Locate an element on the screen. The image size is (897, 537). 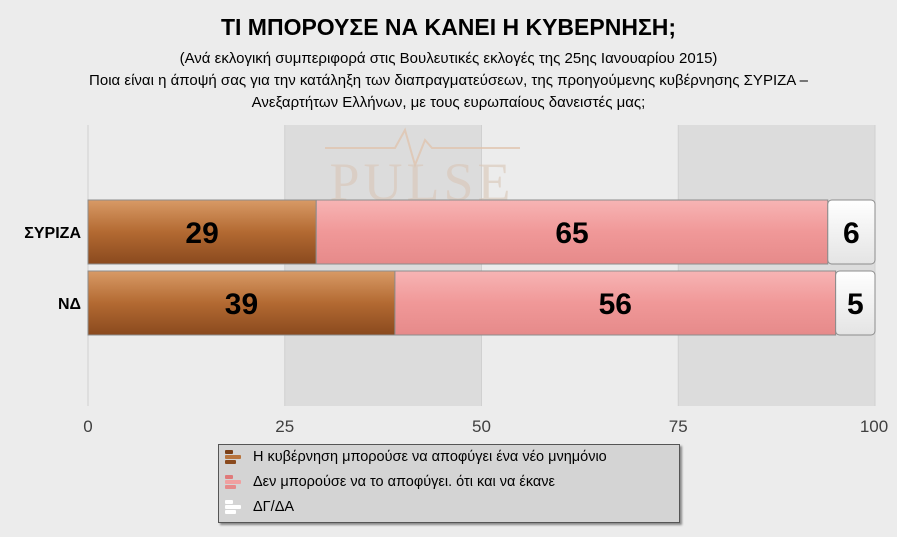
x-tick-label: 100 is located at coordinates (874, 426).